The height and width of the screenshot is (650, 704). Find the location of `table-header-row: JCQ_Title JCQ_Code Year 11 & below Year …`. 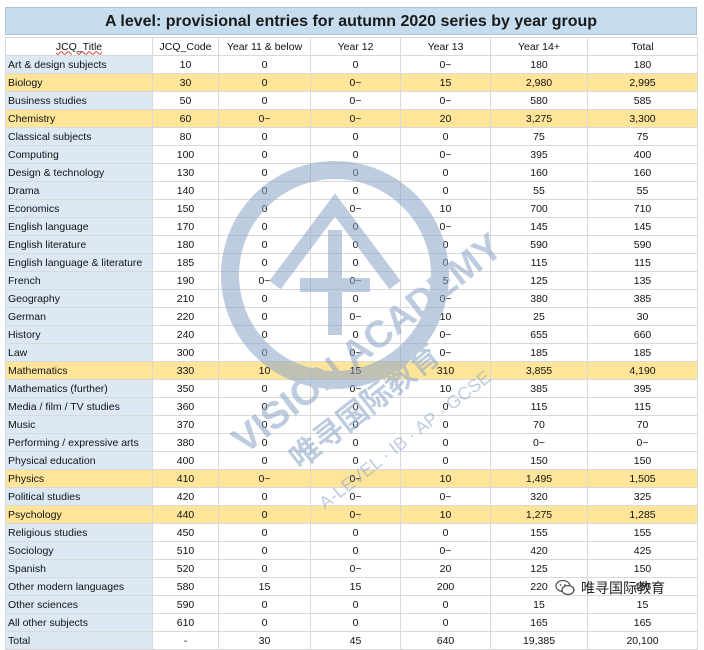

table-header-row: JCQ_Title JCQ_Code Year 11 & below Year … is located at coordinates (351, 46).